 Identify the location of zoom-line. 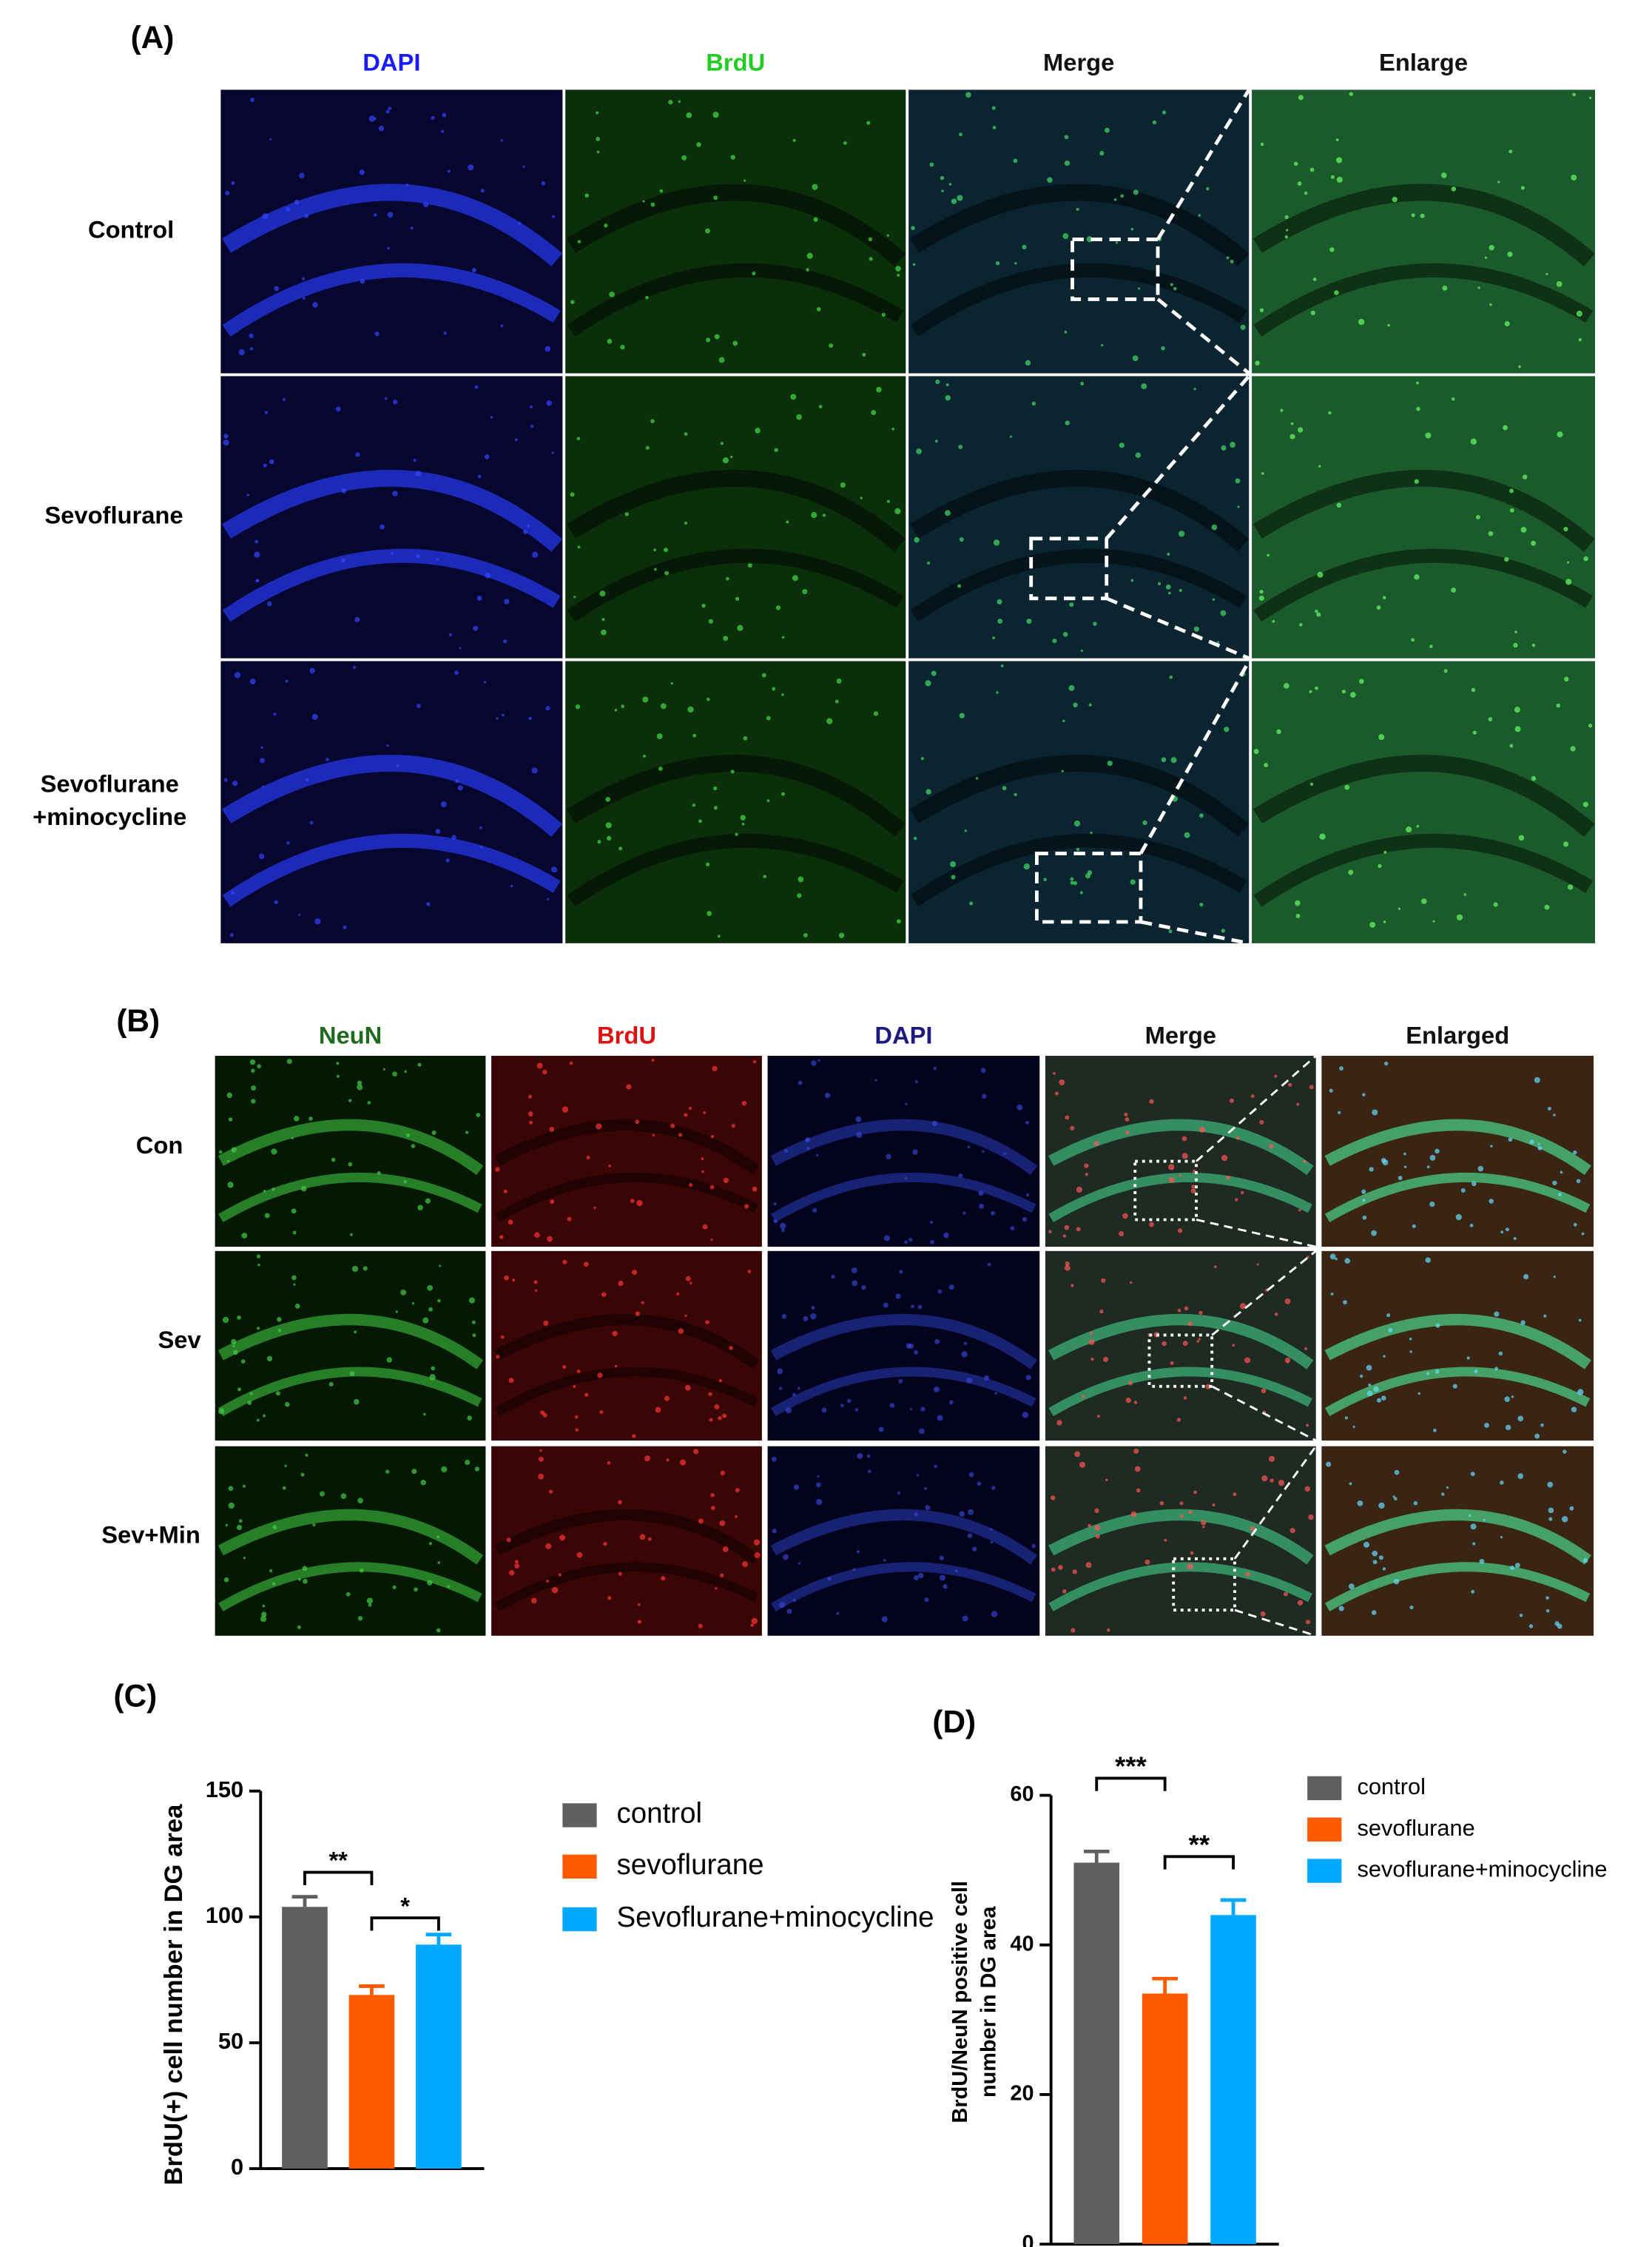
(1177, 628).